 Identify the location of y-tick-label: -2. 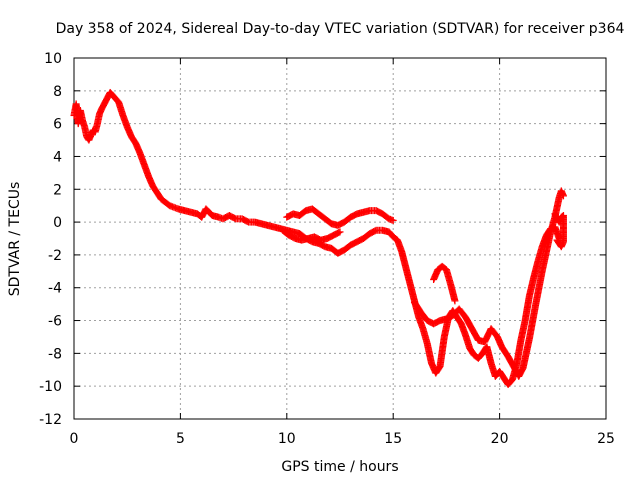
(55, 256).